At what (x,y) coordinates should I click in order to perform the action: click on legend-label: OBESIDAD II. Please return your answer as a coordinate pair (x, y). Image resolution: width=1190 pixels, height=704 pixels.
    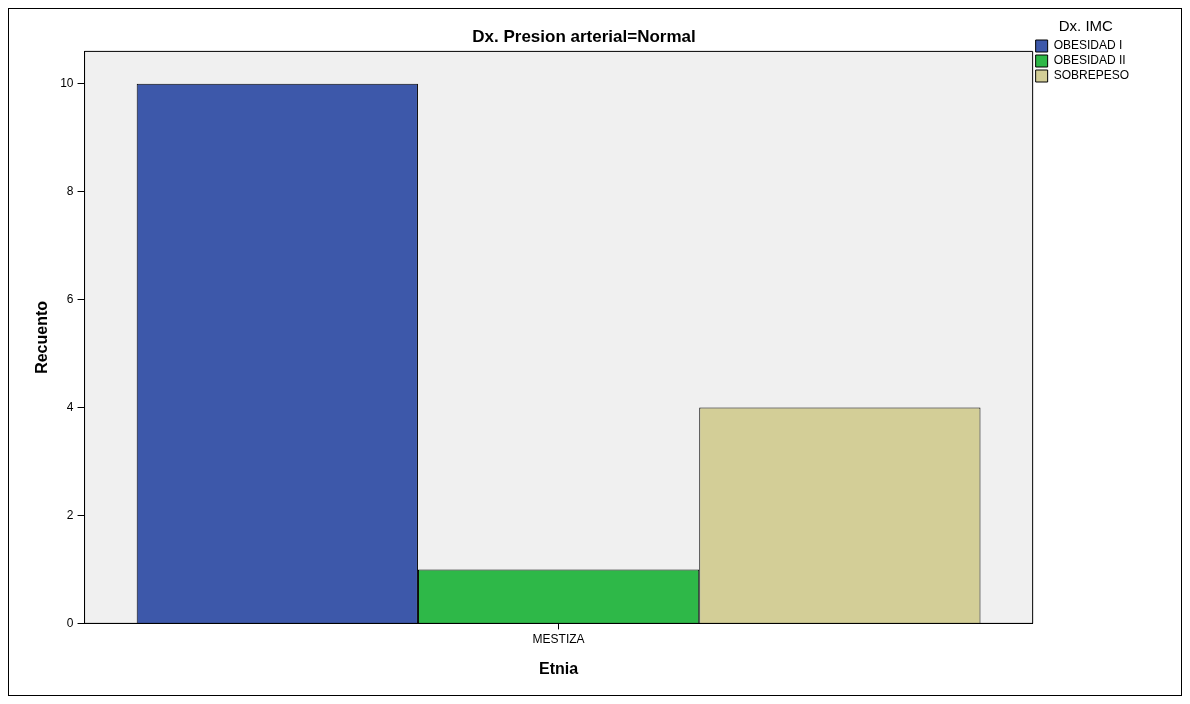
    Looking at the image, I should click on (1089, 60).